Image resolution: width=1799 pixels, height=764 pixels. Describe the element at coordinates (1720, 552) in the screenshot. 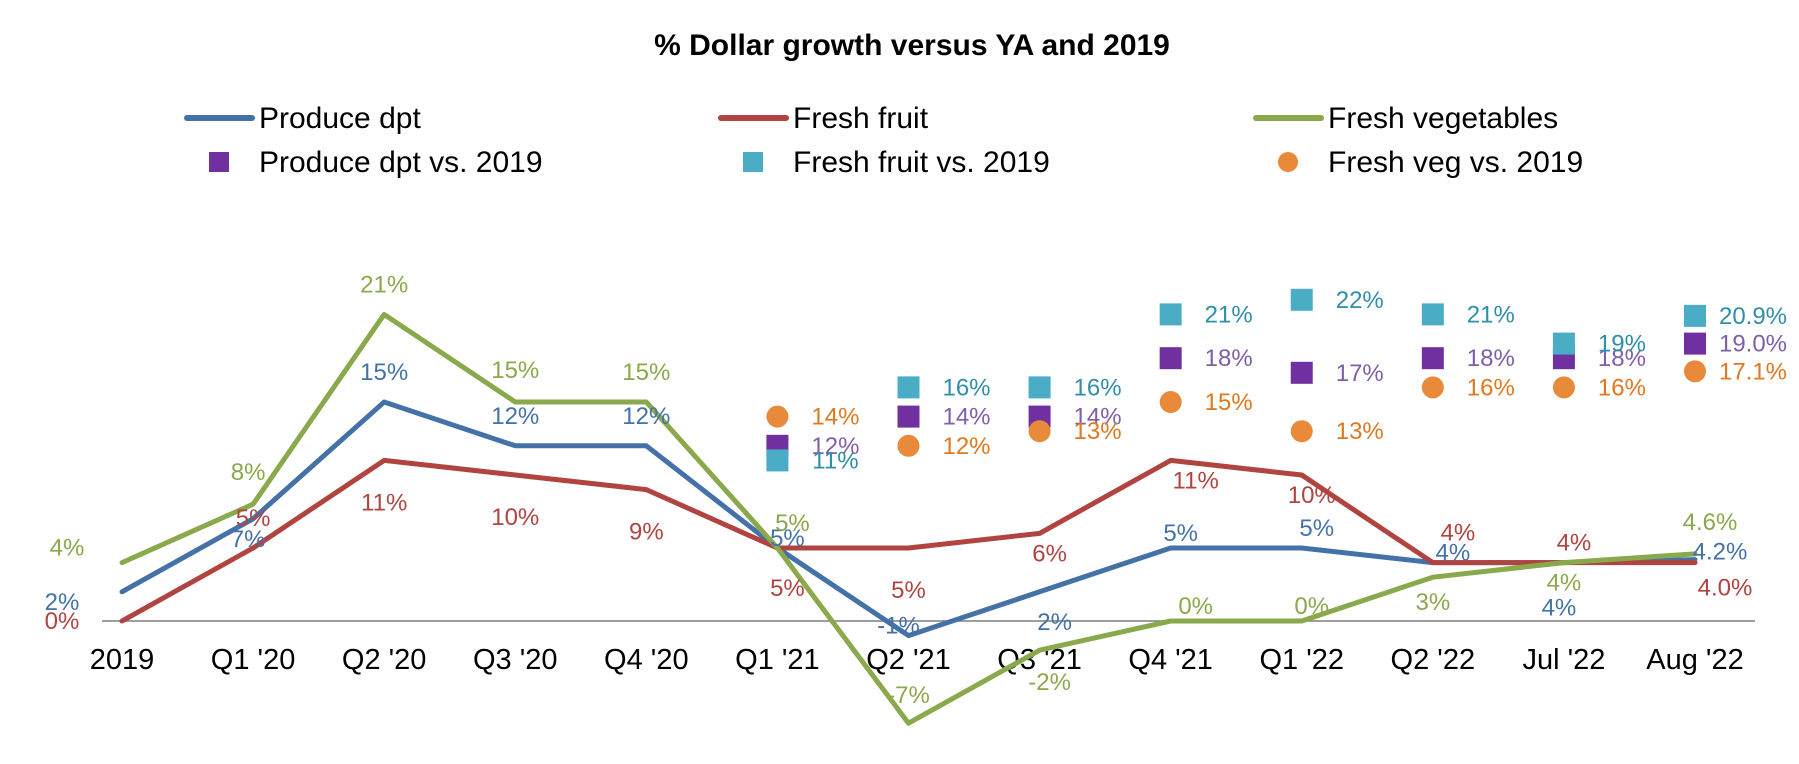

I see `label-produce-dpt-aug-22: 4.2%` at that location.